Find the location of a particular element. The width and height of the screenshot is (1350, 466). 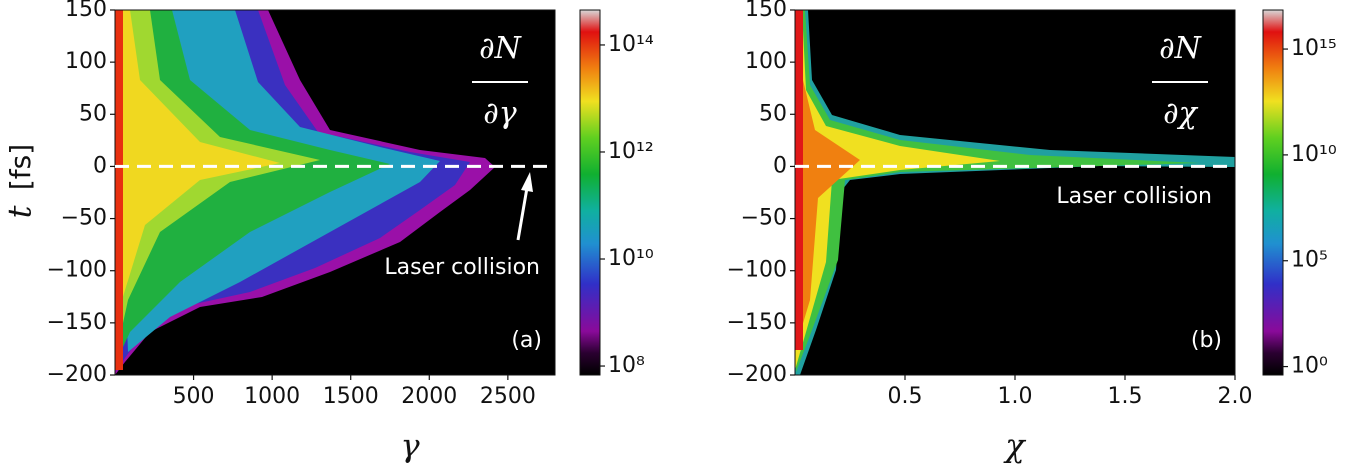

panel-label: (b) is located at coordinates (1206, 340).